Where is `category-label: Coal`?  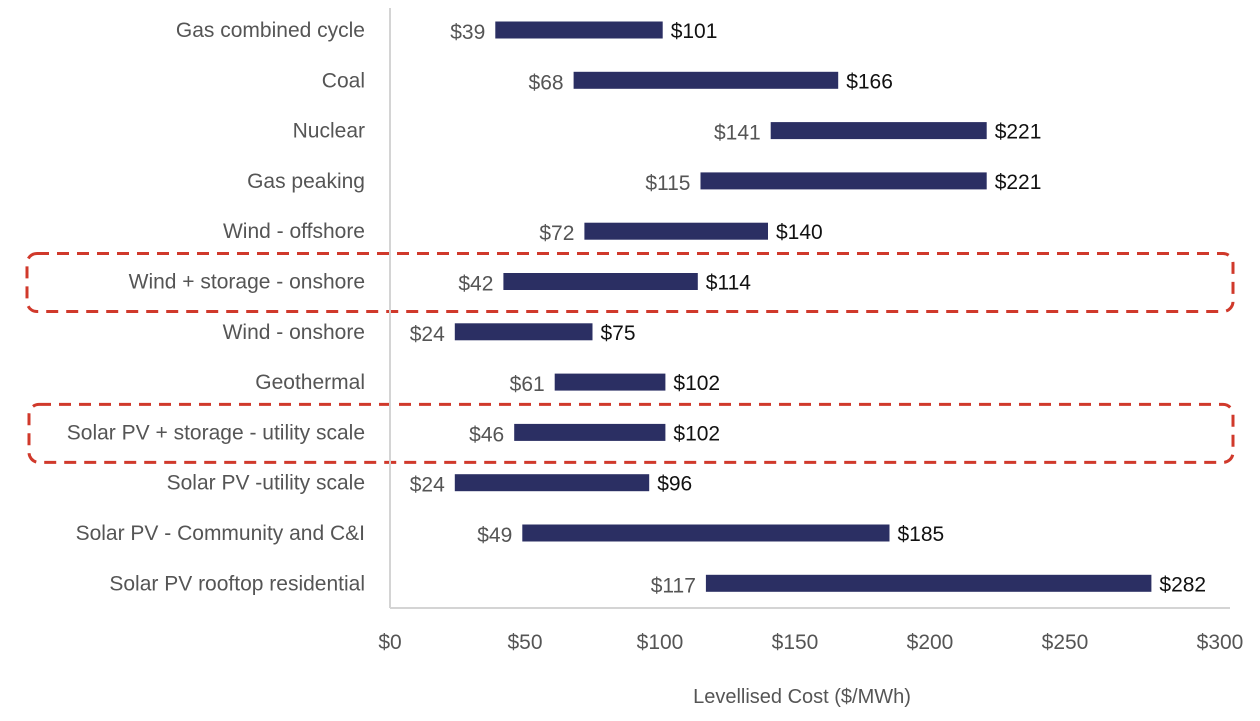 category-label: Coal is located at coordinates (343, 80).